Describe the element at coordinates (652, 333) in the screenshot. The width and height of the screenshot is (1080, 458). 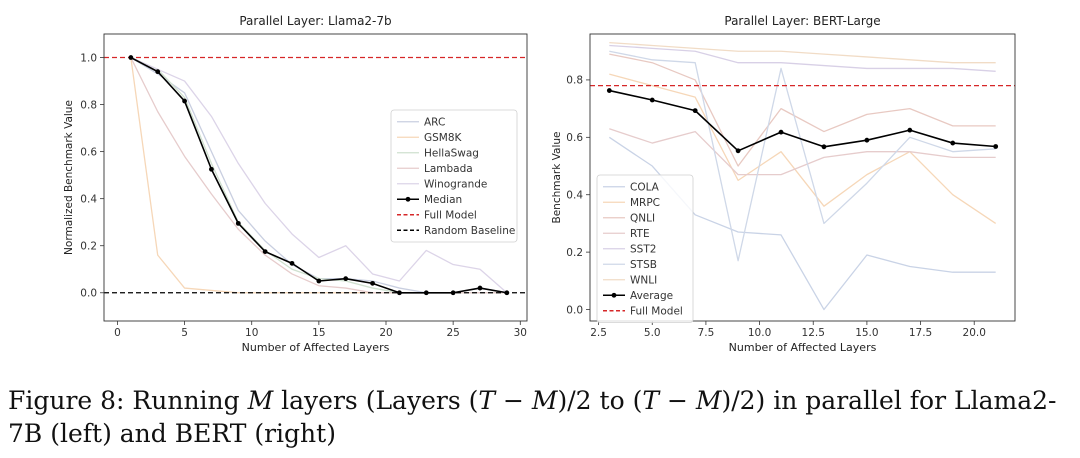
I see `x-tick-label: 5.0` at that location.